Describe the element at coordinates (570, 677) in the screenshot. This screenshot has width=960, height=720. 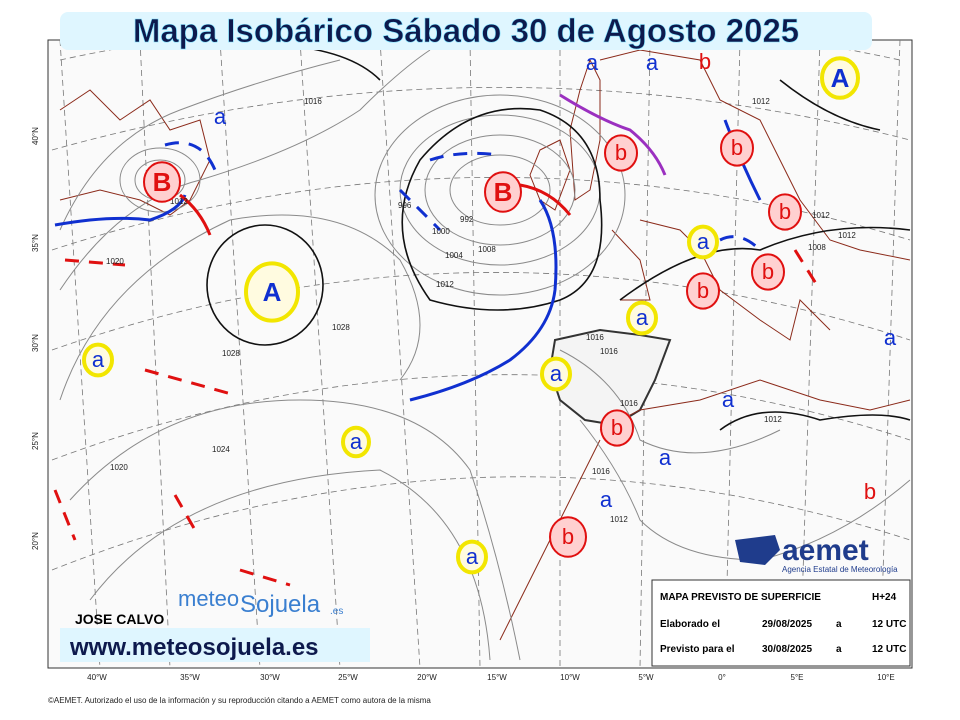
I see `longitude-label: 10°W` at that location.